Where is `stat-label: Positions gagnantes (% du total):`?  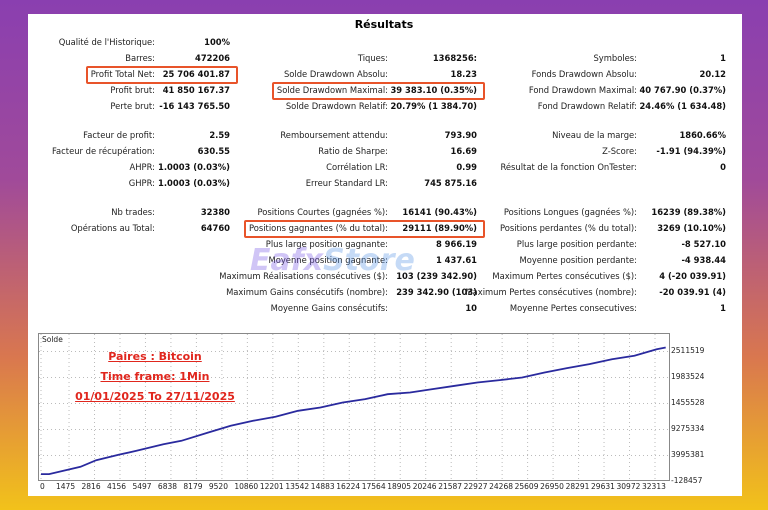
stat-label: Positions gagnantes (% du total): is located at coordinates (318, 228).